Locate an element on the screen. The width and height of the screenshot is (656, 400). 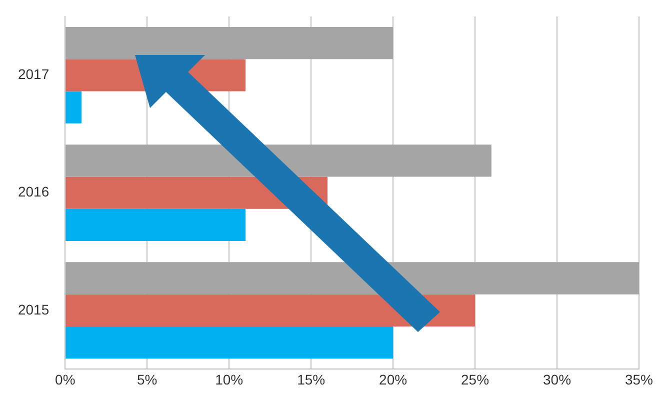
x-tick-label: 15% is located at coordinates (311, 379).